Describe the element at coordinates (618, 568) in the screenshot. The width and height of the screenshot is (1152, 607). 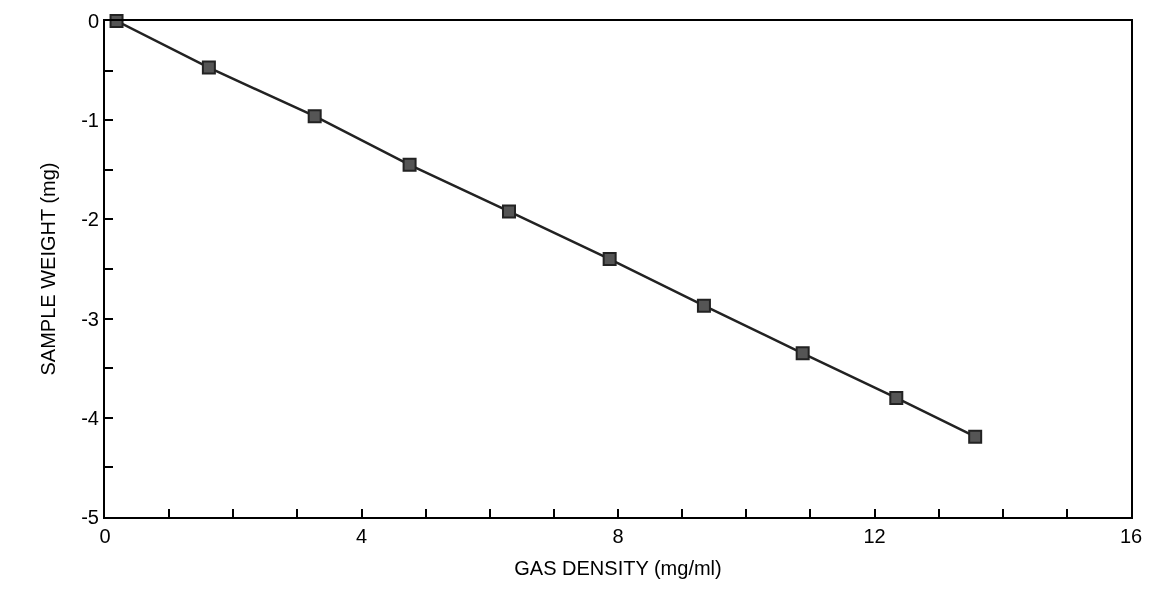
I see `x-axis-title: GAS DENSITY (mg/ml)` at that location.